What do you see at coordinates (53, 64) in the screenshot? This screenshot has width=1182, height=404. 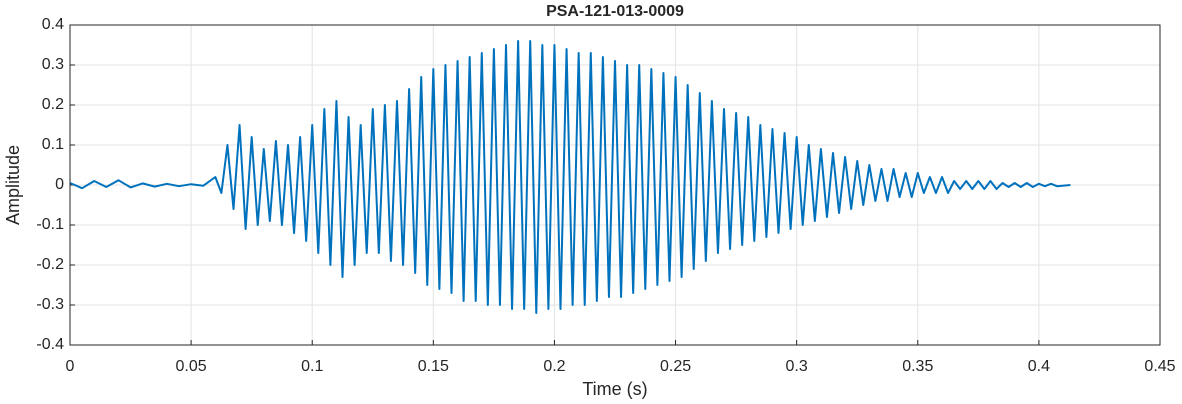 I see `y-tick-label: 0.3` at bounding box center [53, 64].